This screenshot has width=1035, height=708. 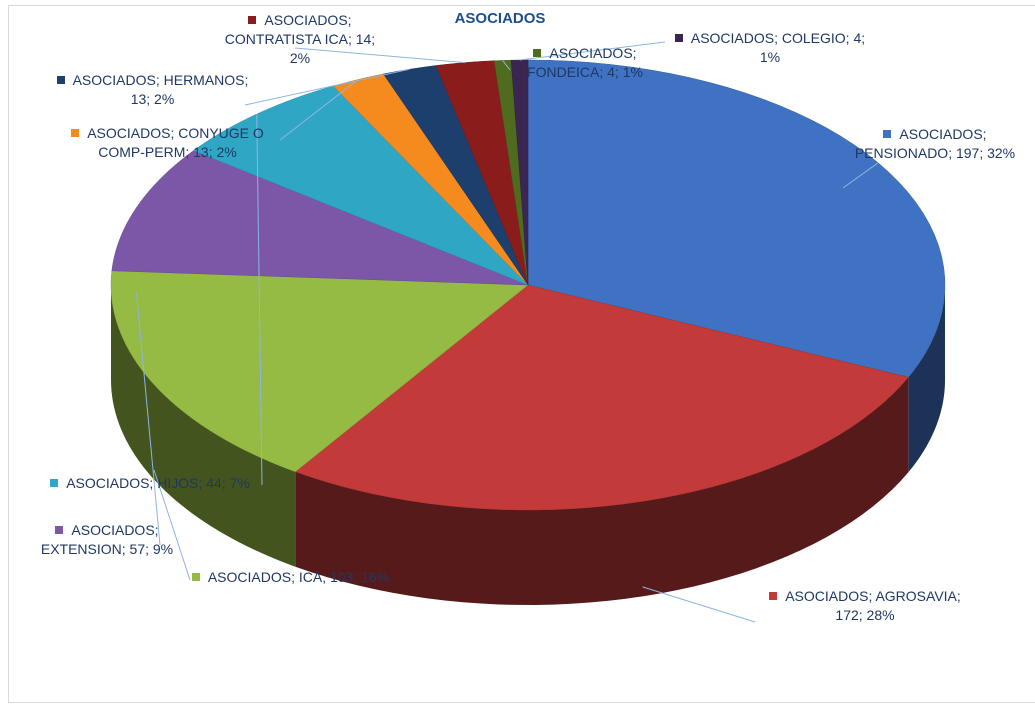 I want to click on chart-title: ASOCIADOS, so click(x=500, y=18).